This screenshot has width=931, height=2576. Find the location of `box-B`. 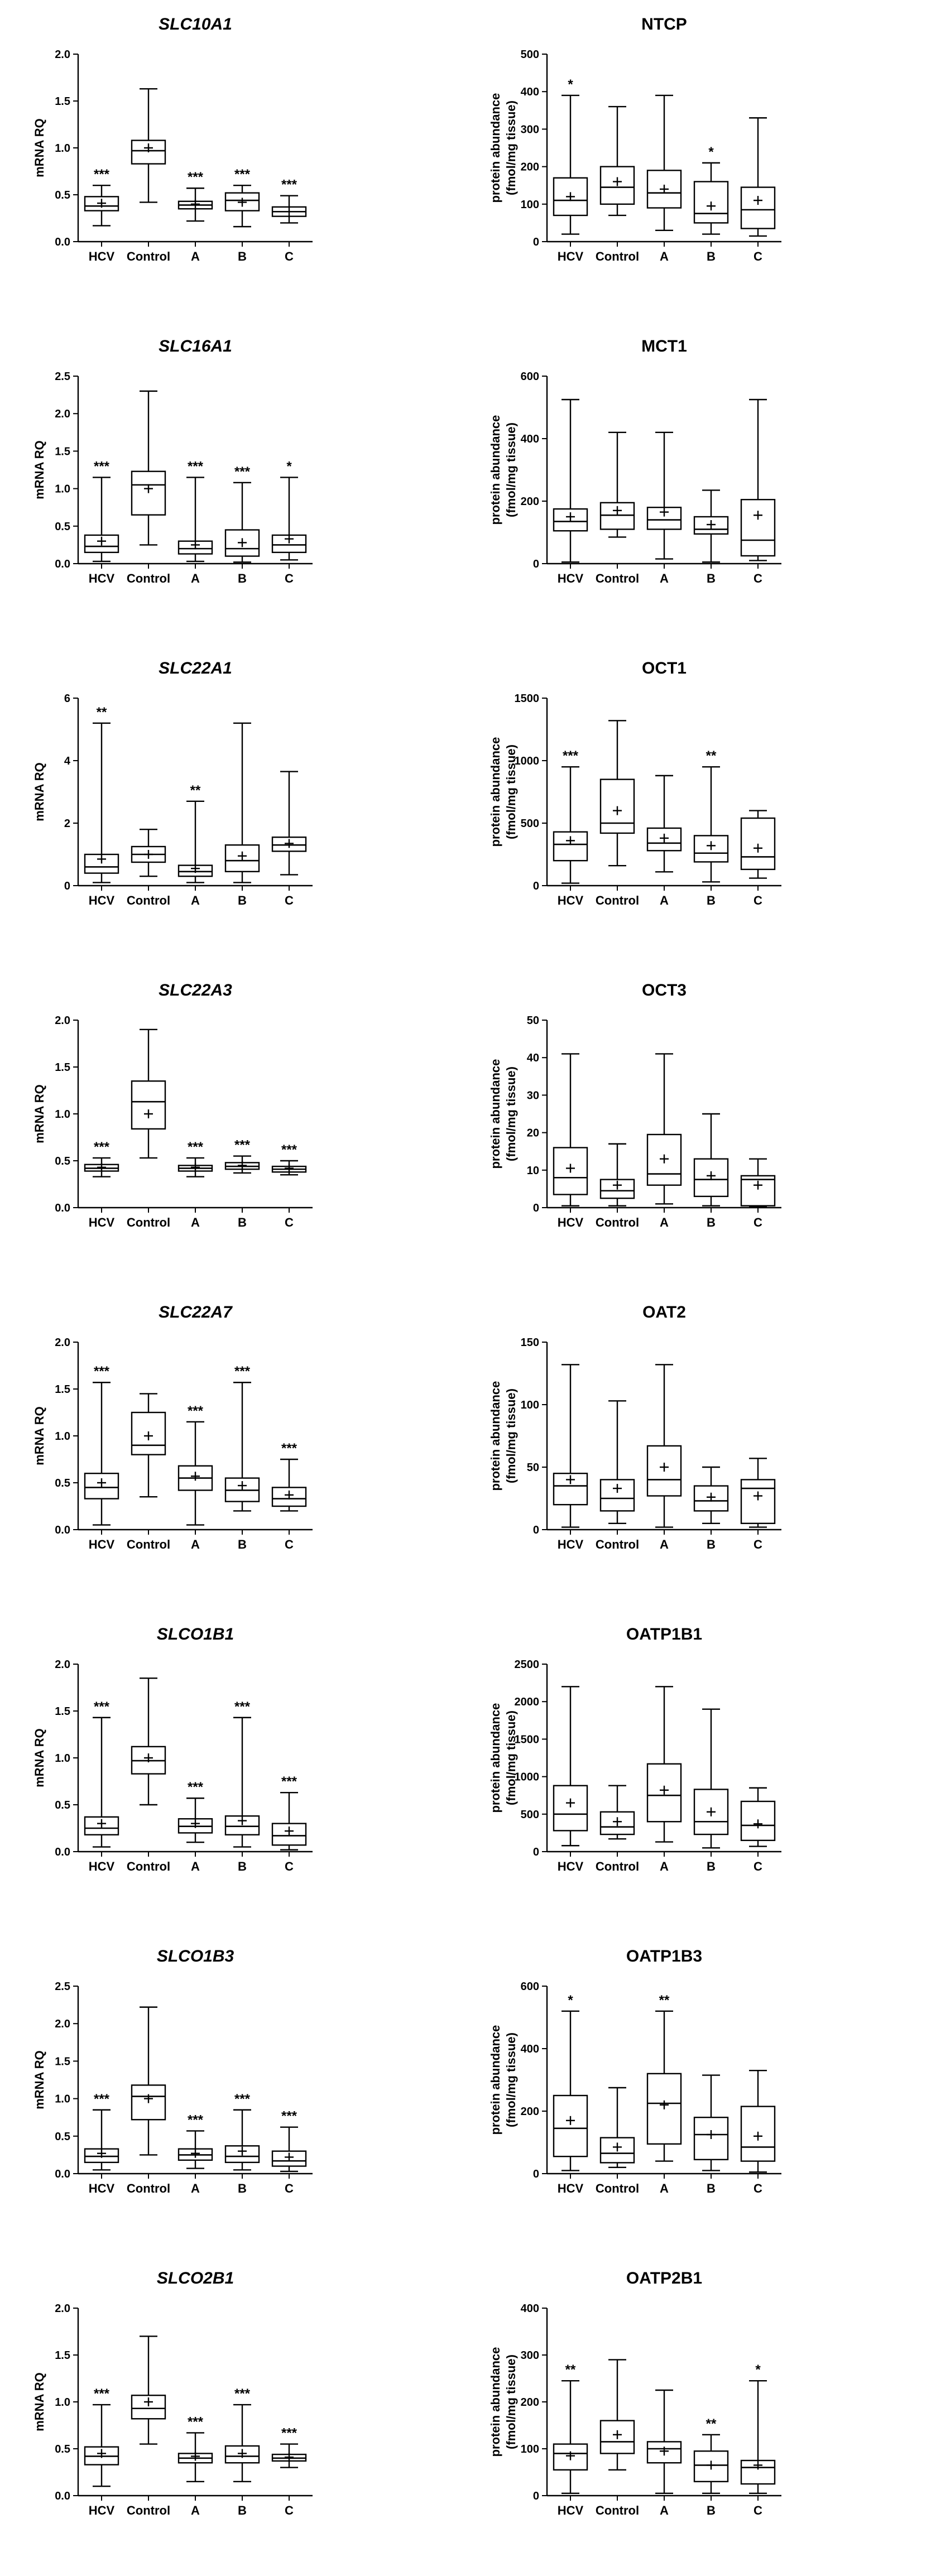

box-B is located at coordinates (711, 526).